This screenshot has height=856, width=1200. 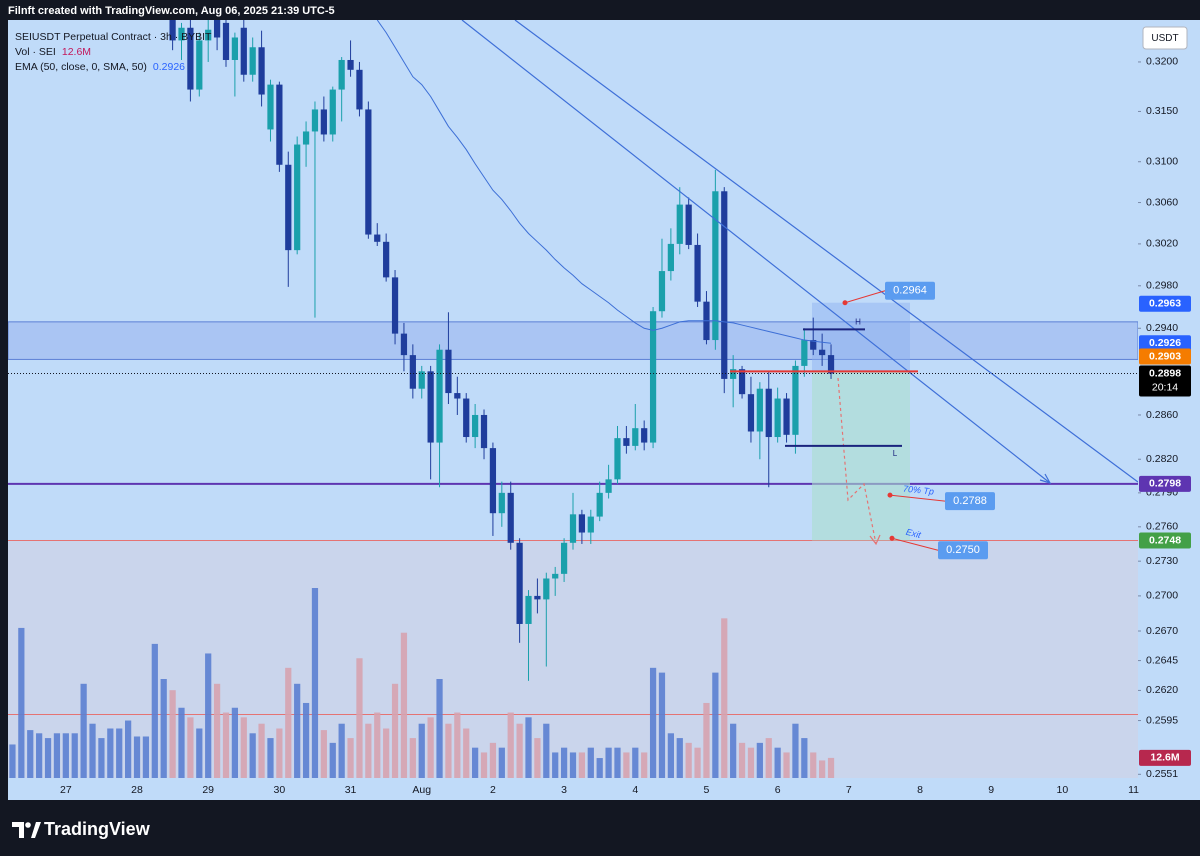 I want to click on callout-label: 0.2750, so click(x=963, y=550).